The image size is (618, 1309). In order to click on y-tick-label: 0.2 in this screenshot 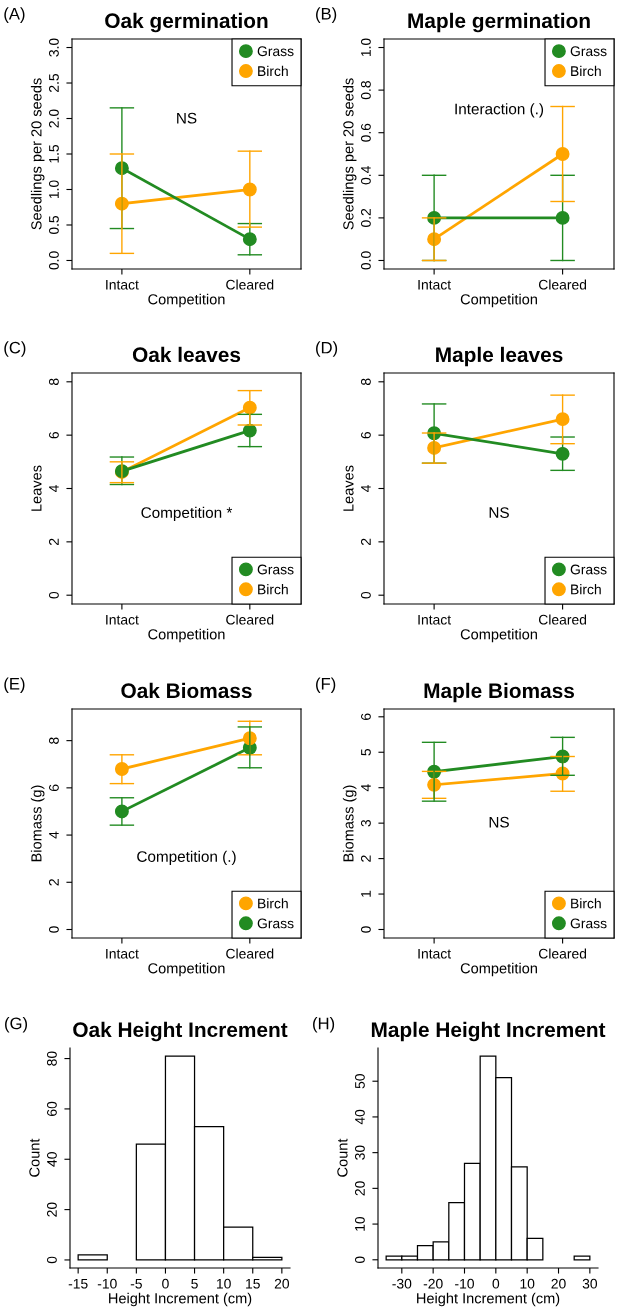, I will do `click(366, 217)`.